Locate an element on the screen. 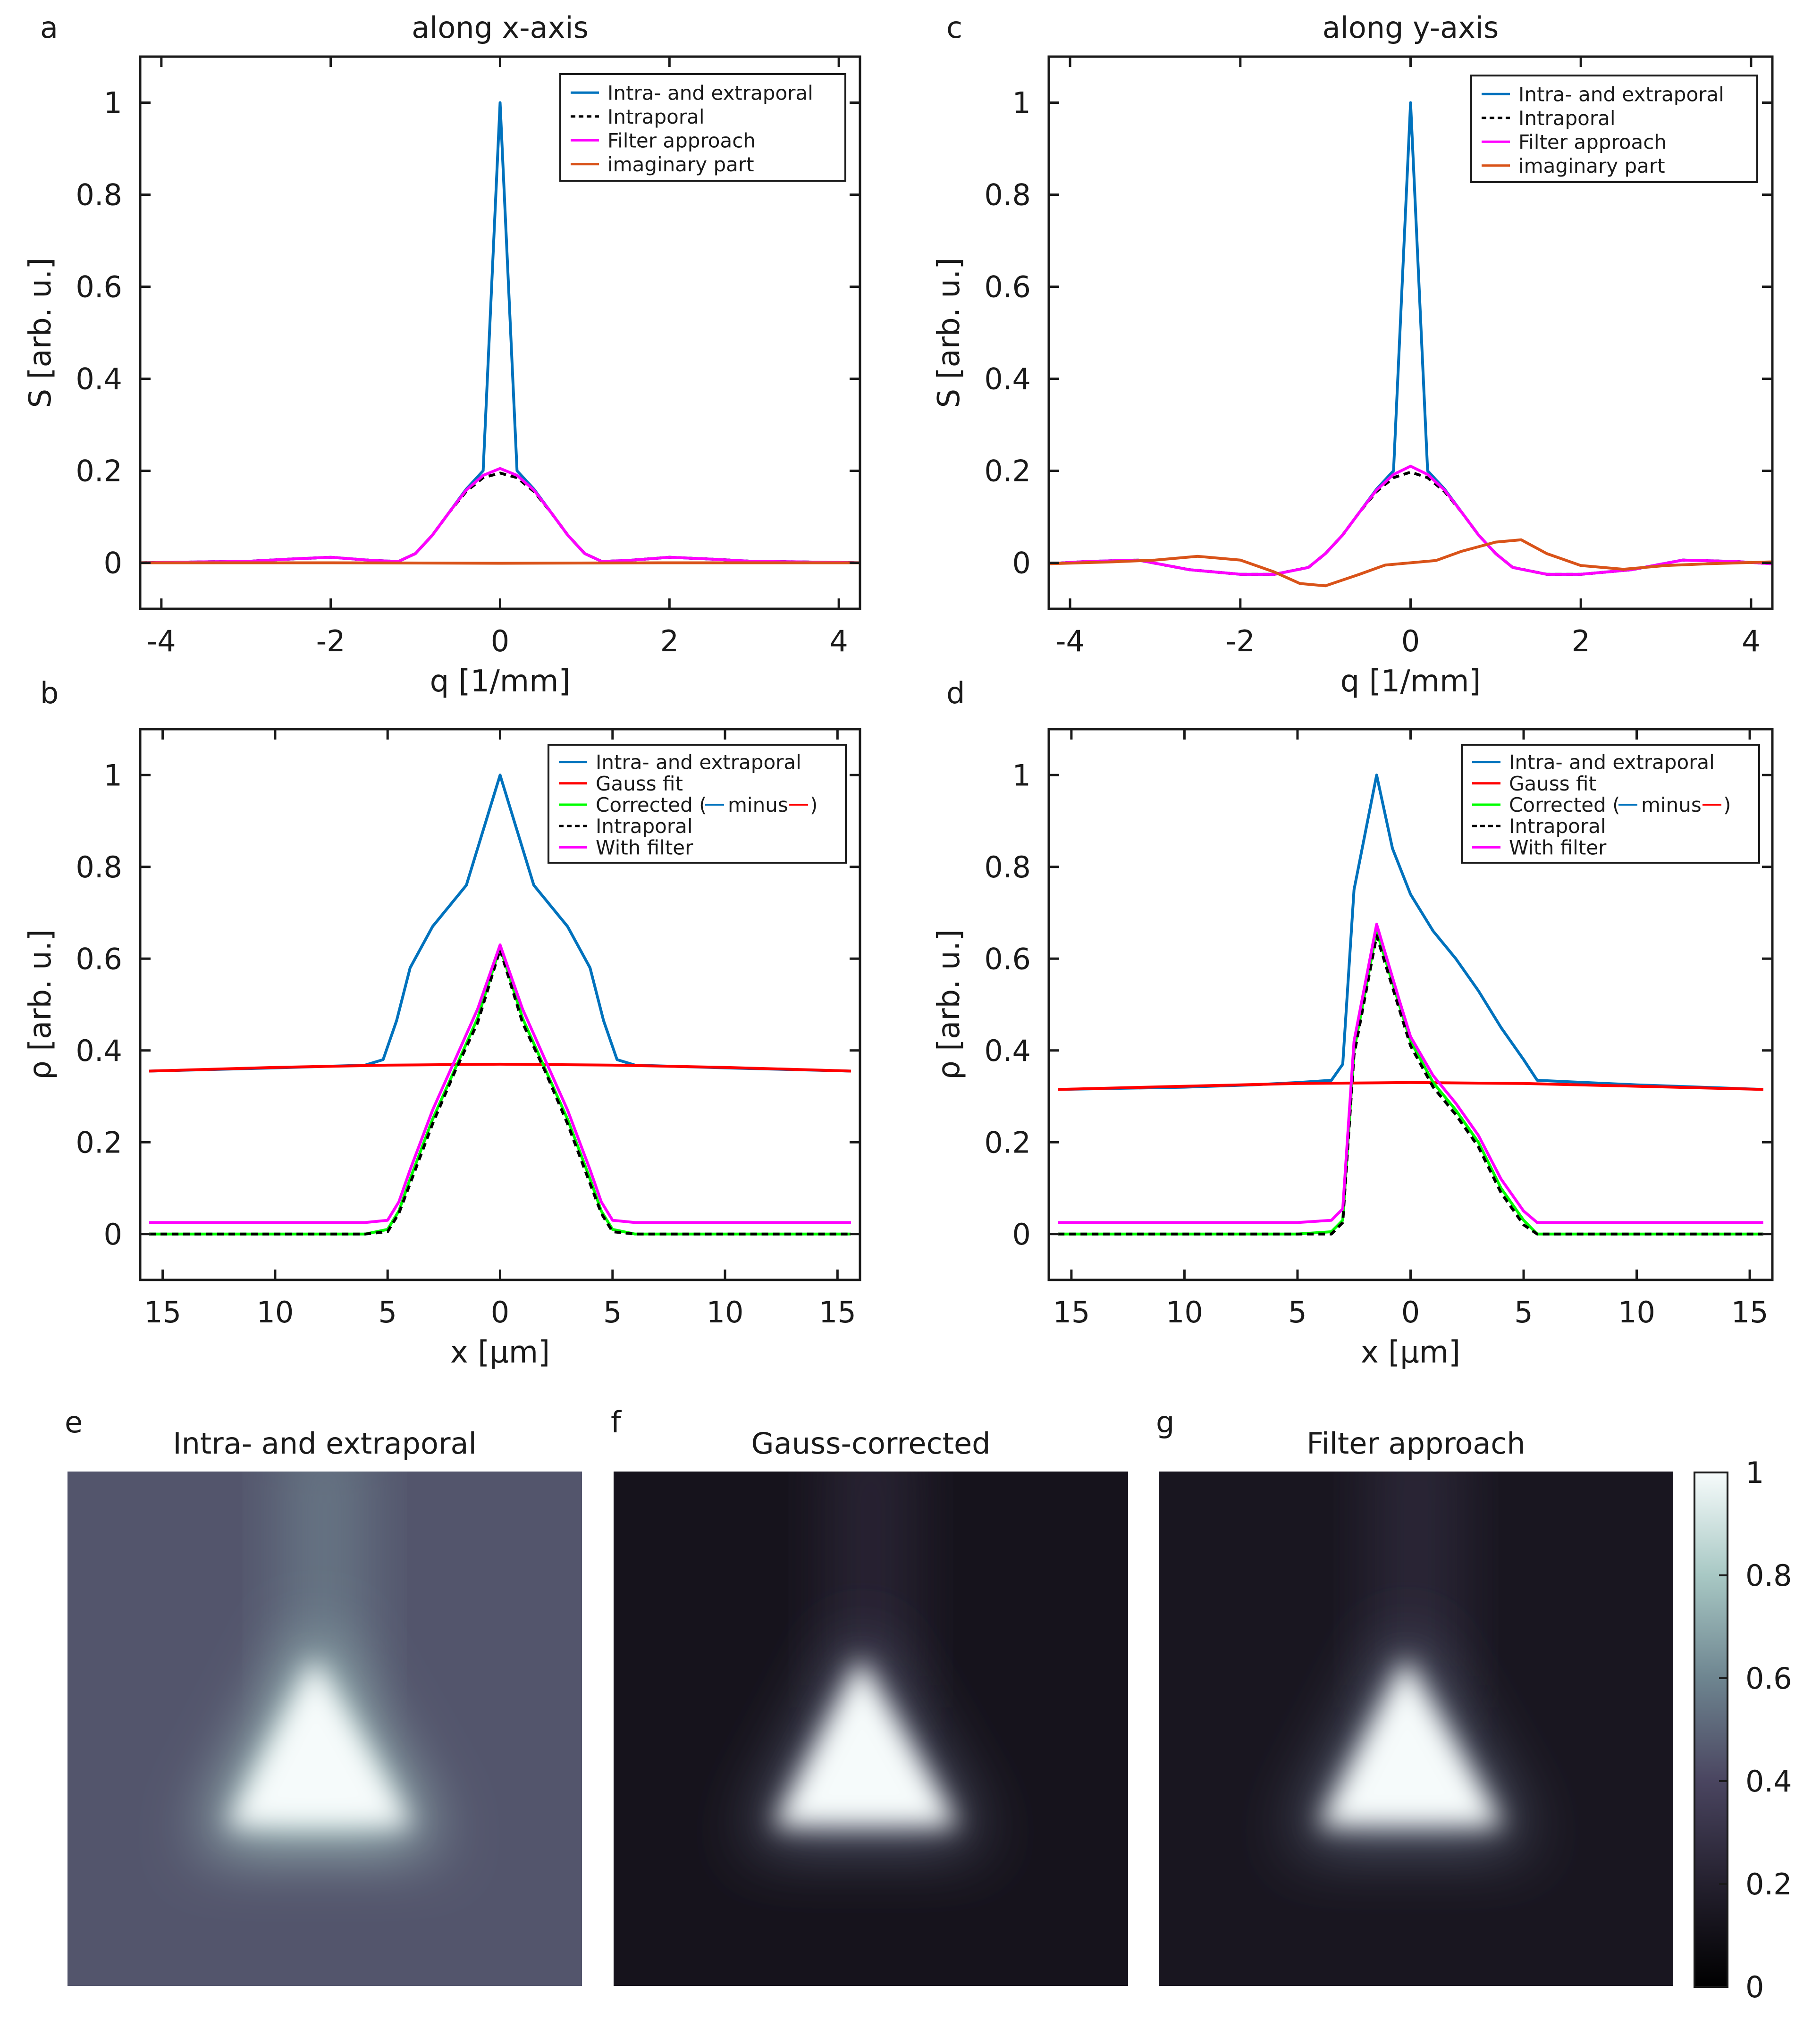 This screenshot has width=1812, height=2044. image-title: Filter approach is located at coordinates (1415, 1443).